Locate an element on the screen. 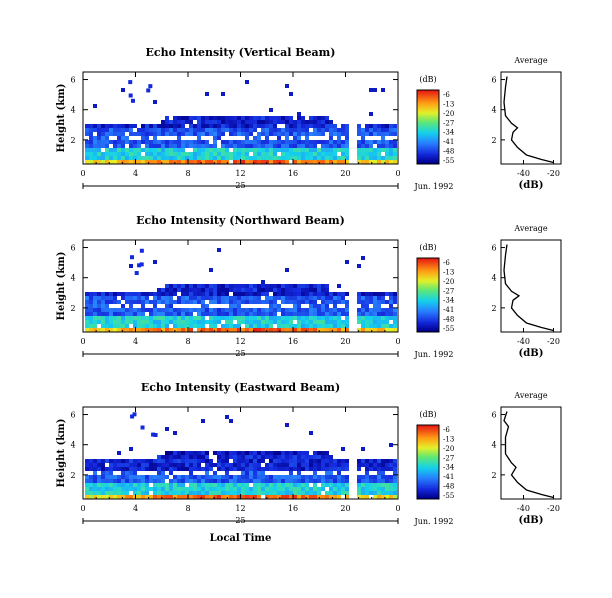 The width and height of the screenshot is (612, 598). x-tick-label: 0 is located at coordinates (397, 508).